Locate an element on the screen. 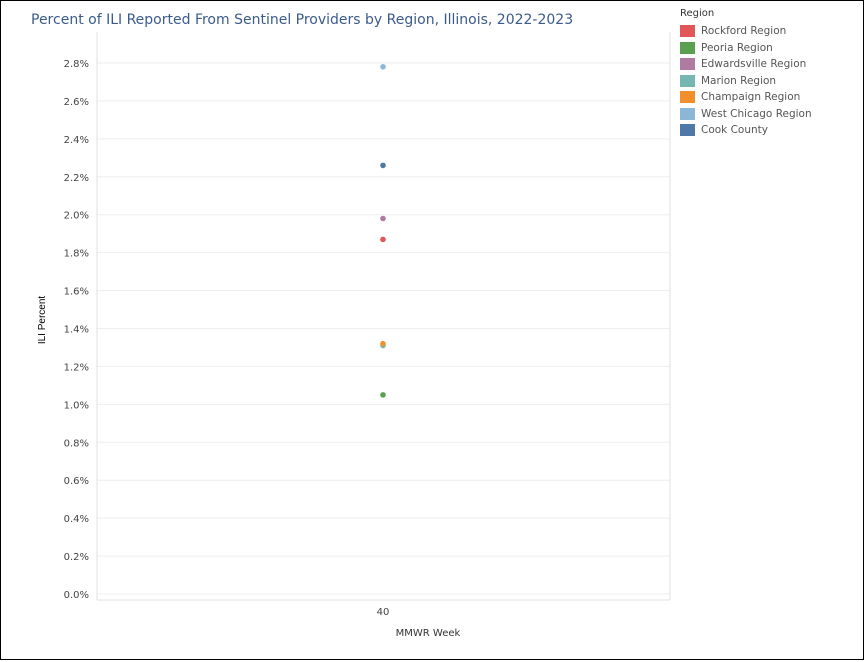 This screenshot has width=867, height=662. x-axis-tick-labels: 40 is located at coordinates (383, 612).